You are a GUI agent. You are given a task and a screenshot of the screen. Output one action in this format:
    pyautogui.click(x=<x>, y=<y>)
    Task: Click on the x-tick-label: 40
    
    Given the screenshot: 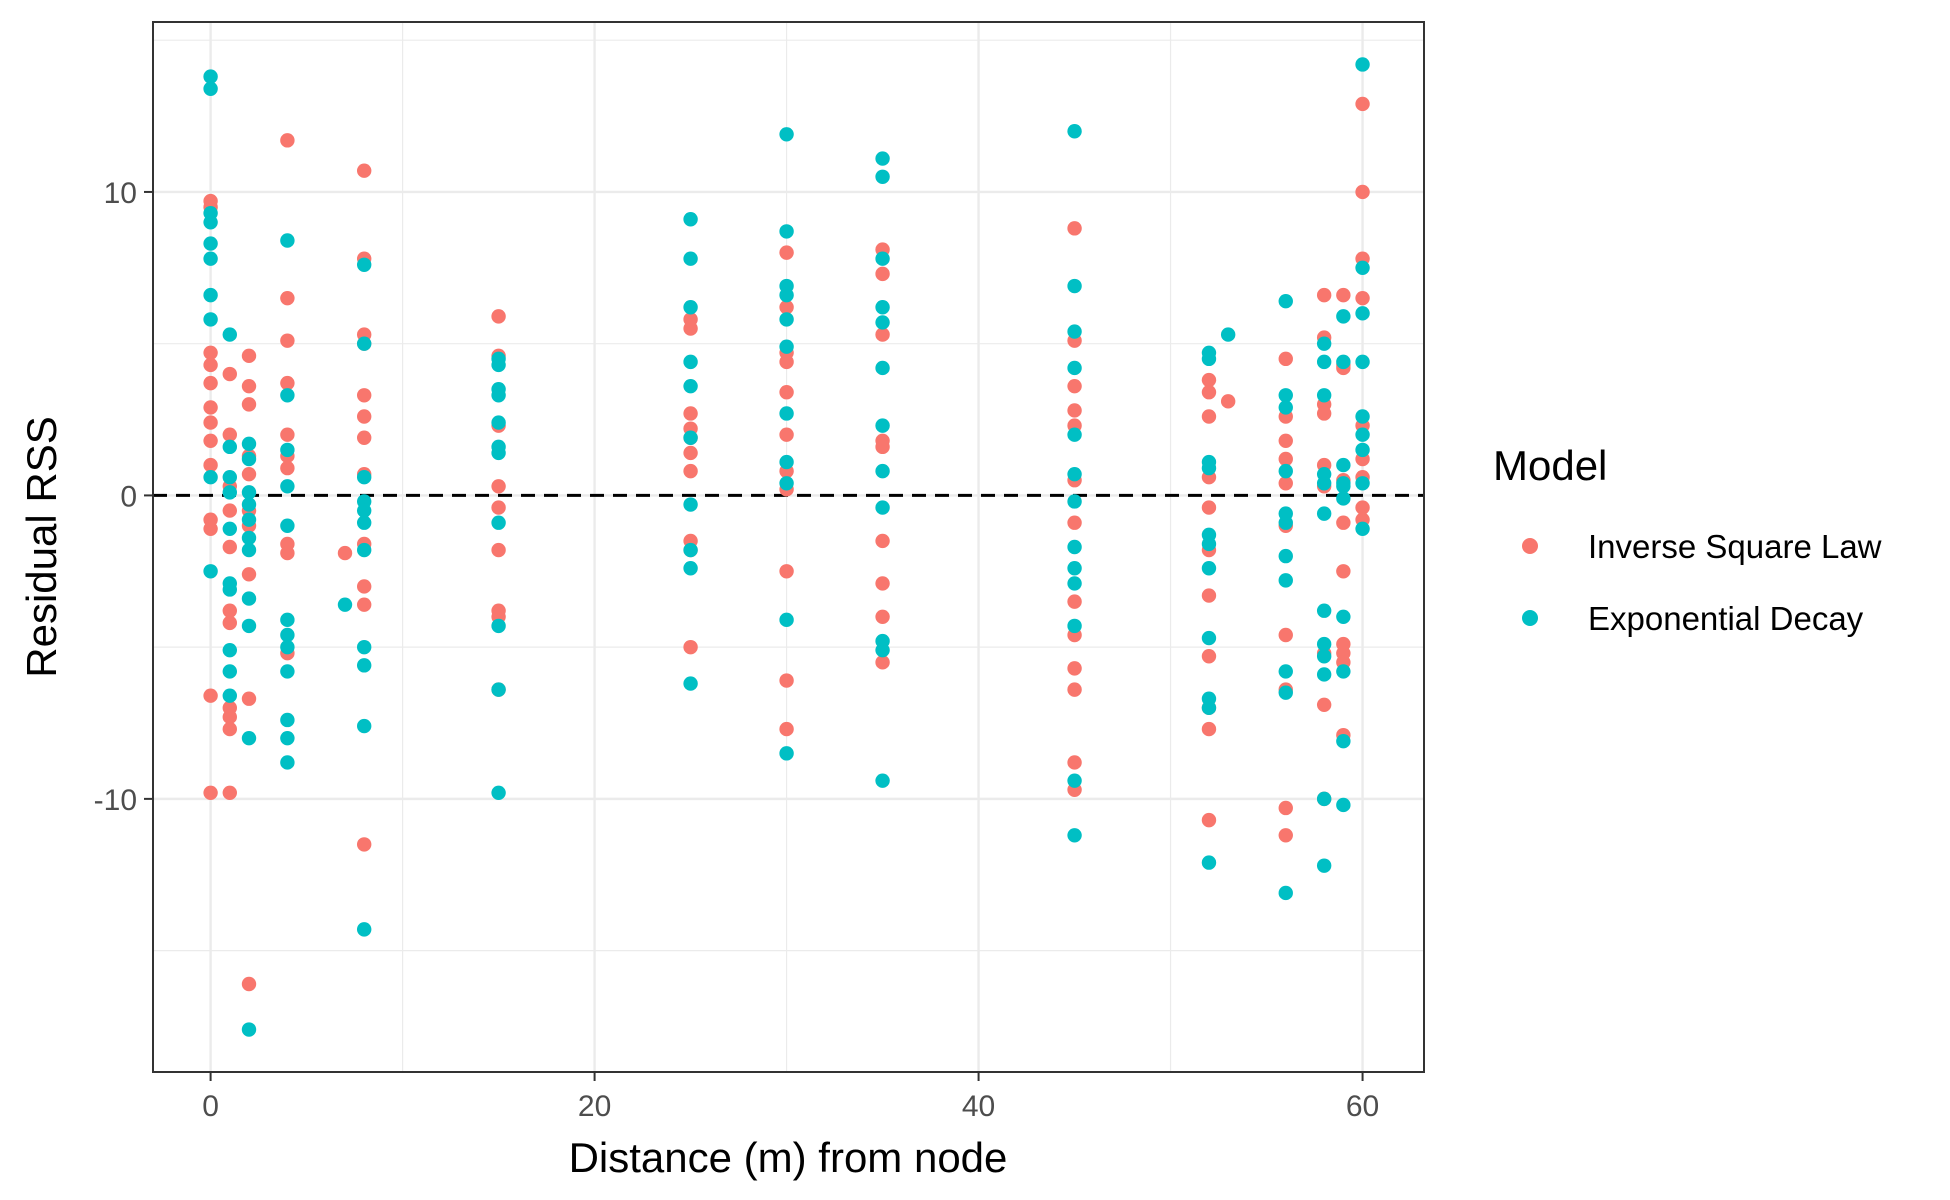 What is the action you would take?
    pyautogui.click(x=978, y=1106)
    